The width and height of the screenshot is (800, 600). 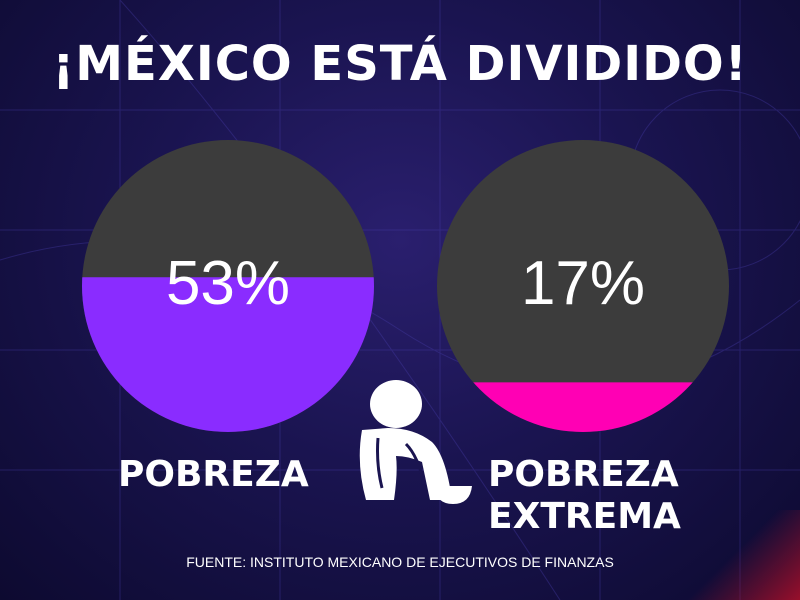 I want to click on red-corner-accent, so click(x=720, y=555).